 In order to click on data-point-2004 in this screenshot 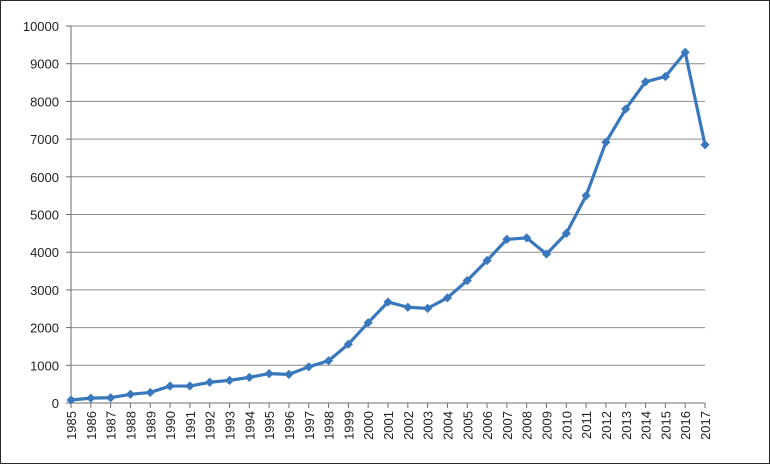, I will do `click(447, 298)`.